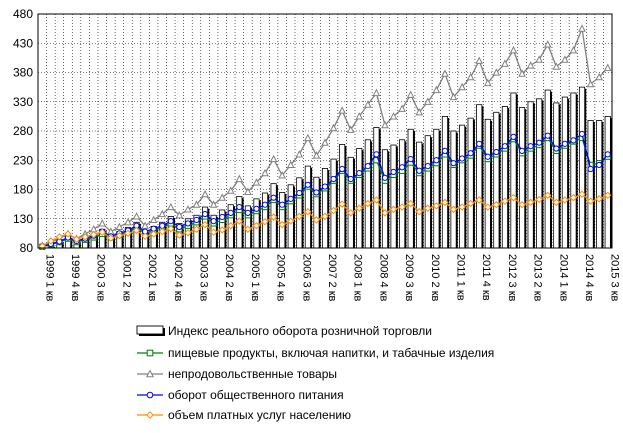 The width and height of the screenshot is (623, 433). I want to click on legend-label: объем платных услуг населению, so click(259, 415).